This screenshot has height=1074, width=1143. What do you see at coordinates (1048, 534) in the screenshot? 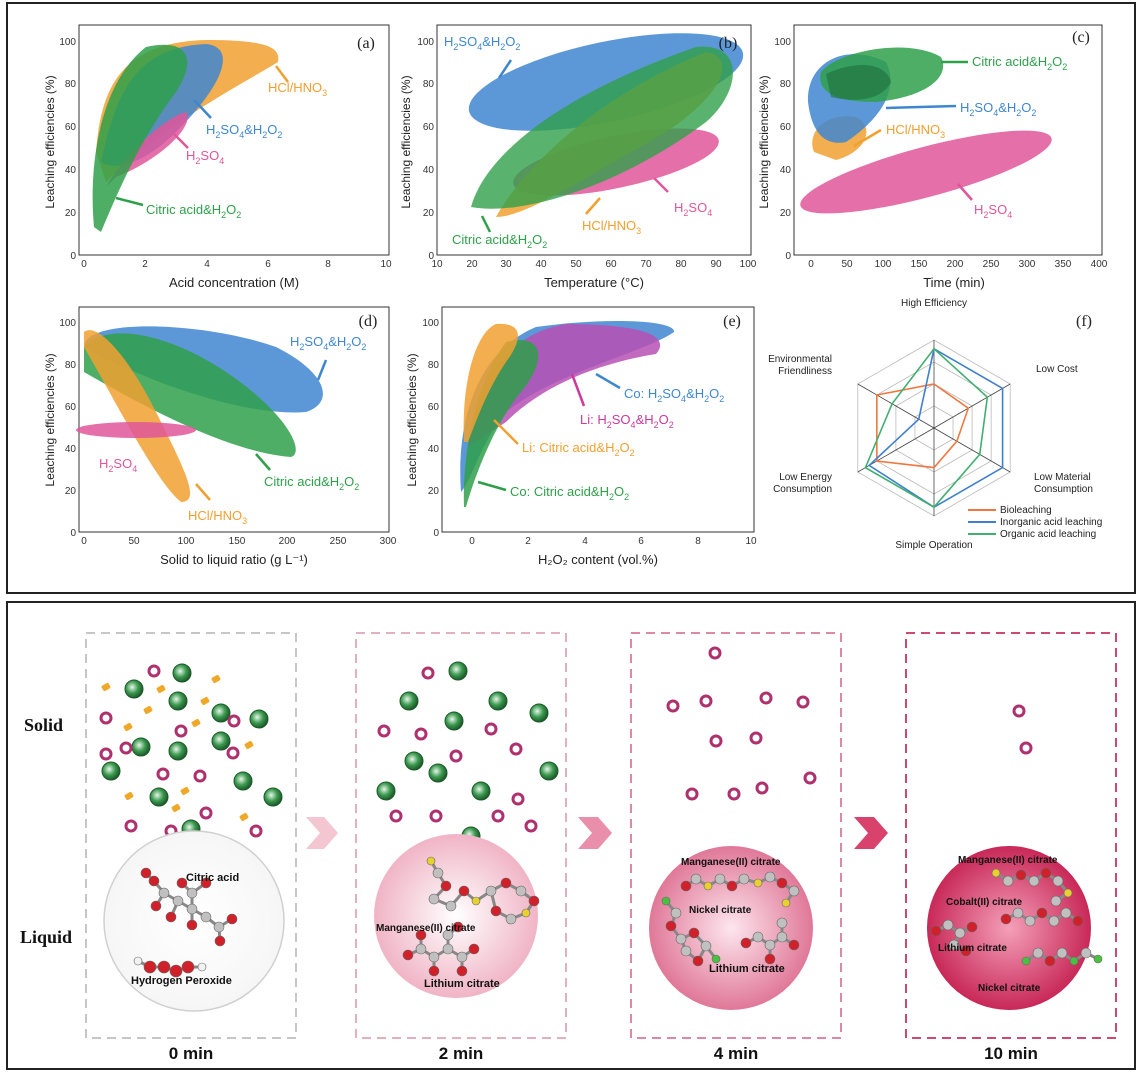
I see `legend-label: Organic acid leaching` at bounding box center [1048, 534].